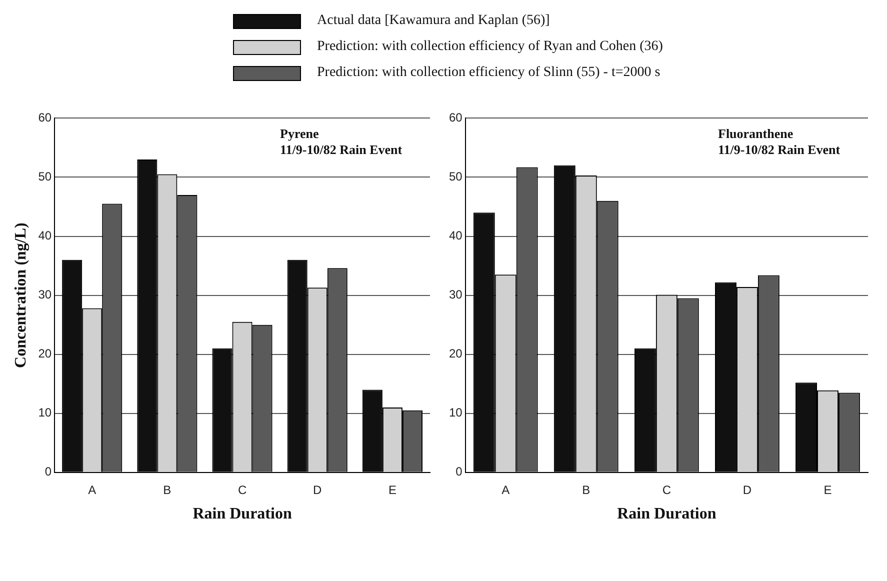 The width and height of the screenshot is (887, 581). Describe the element at coordinates (21, 295) in the screenshot. I see `y-axis-title: Concentration (ng/L)` at that location.